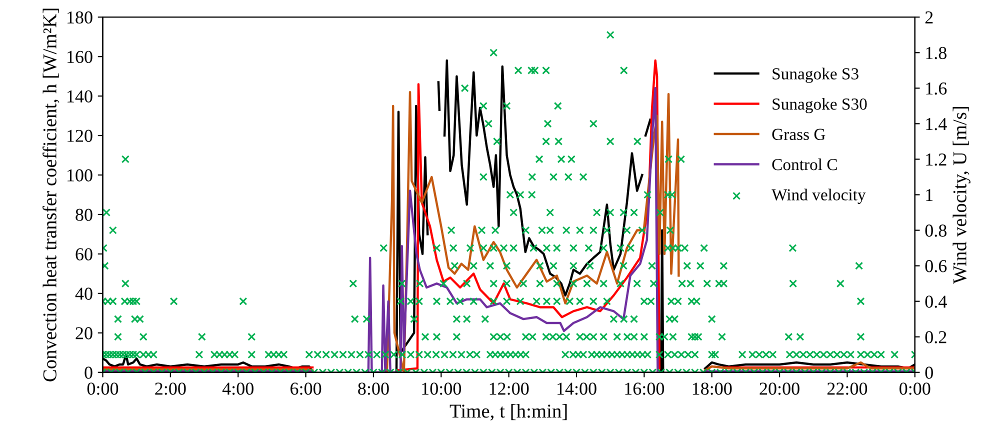  Describe the element at coordinates (508, 412) in the screenshot. I see `x-axis-title: Time, t [h:min]` at that location.